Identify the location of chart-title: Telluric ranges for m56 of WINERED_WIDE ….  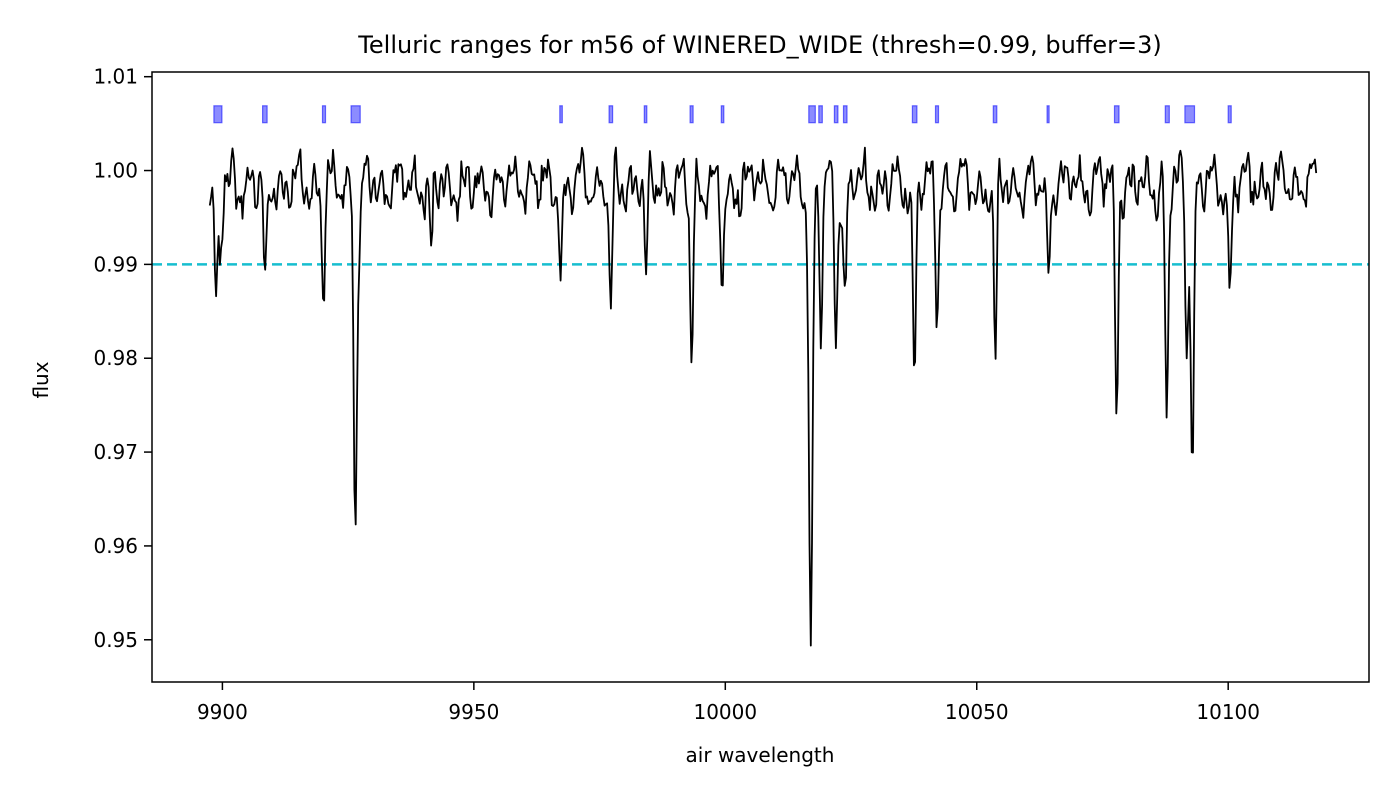
(759, 45).